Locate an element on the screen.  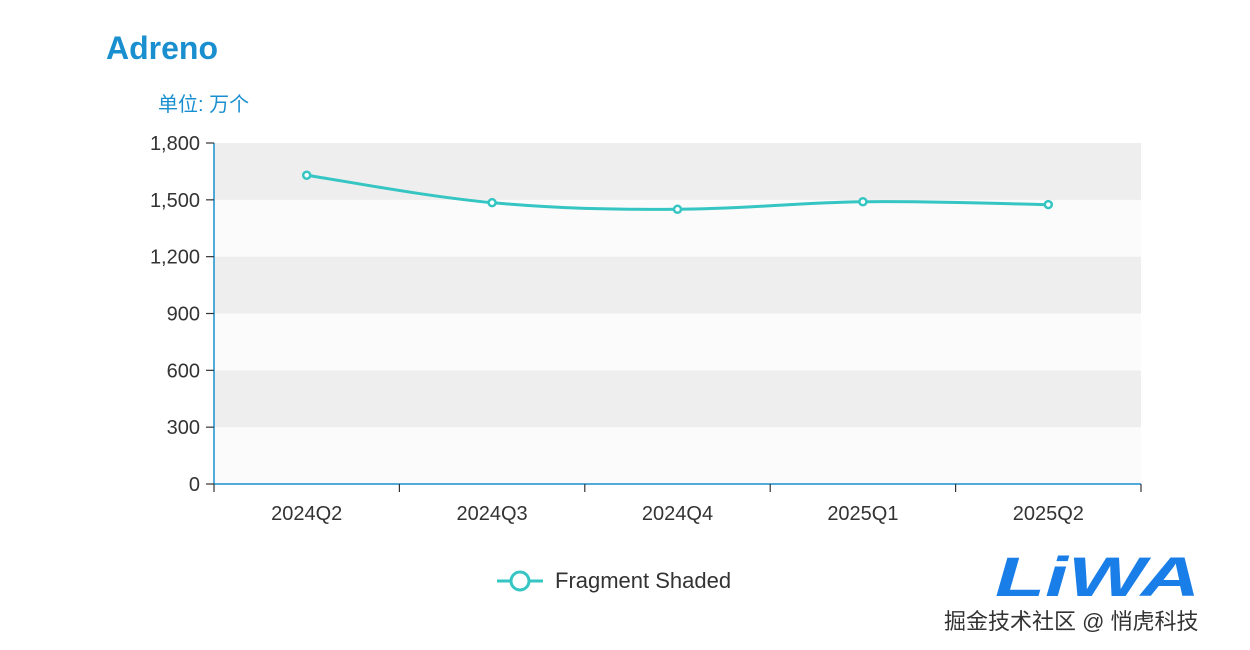
logo-text: LiWA is located at coordinates (1097, 575).